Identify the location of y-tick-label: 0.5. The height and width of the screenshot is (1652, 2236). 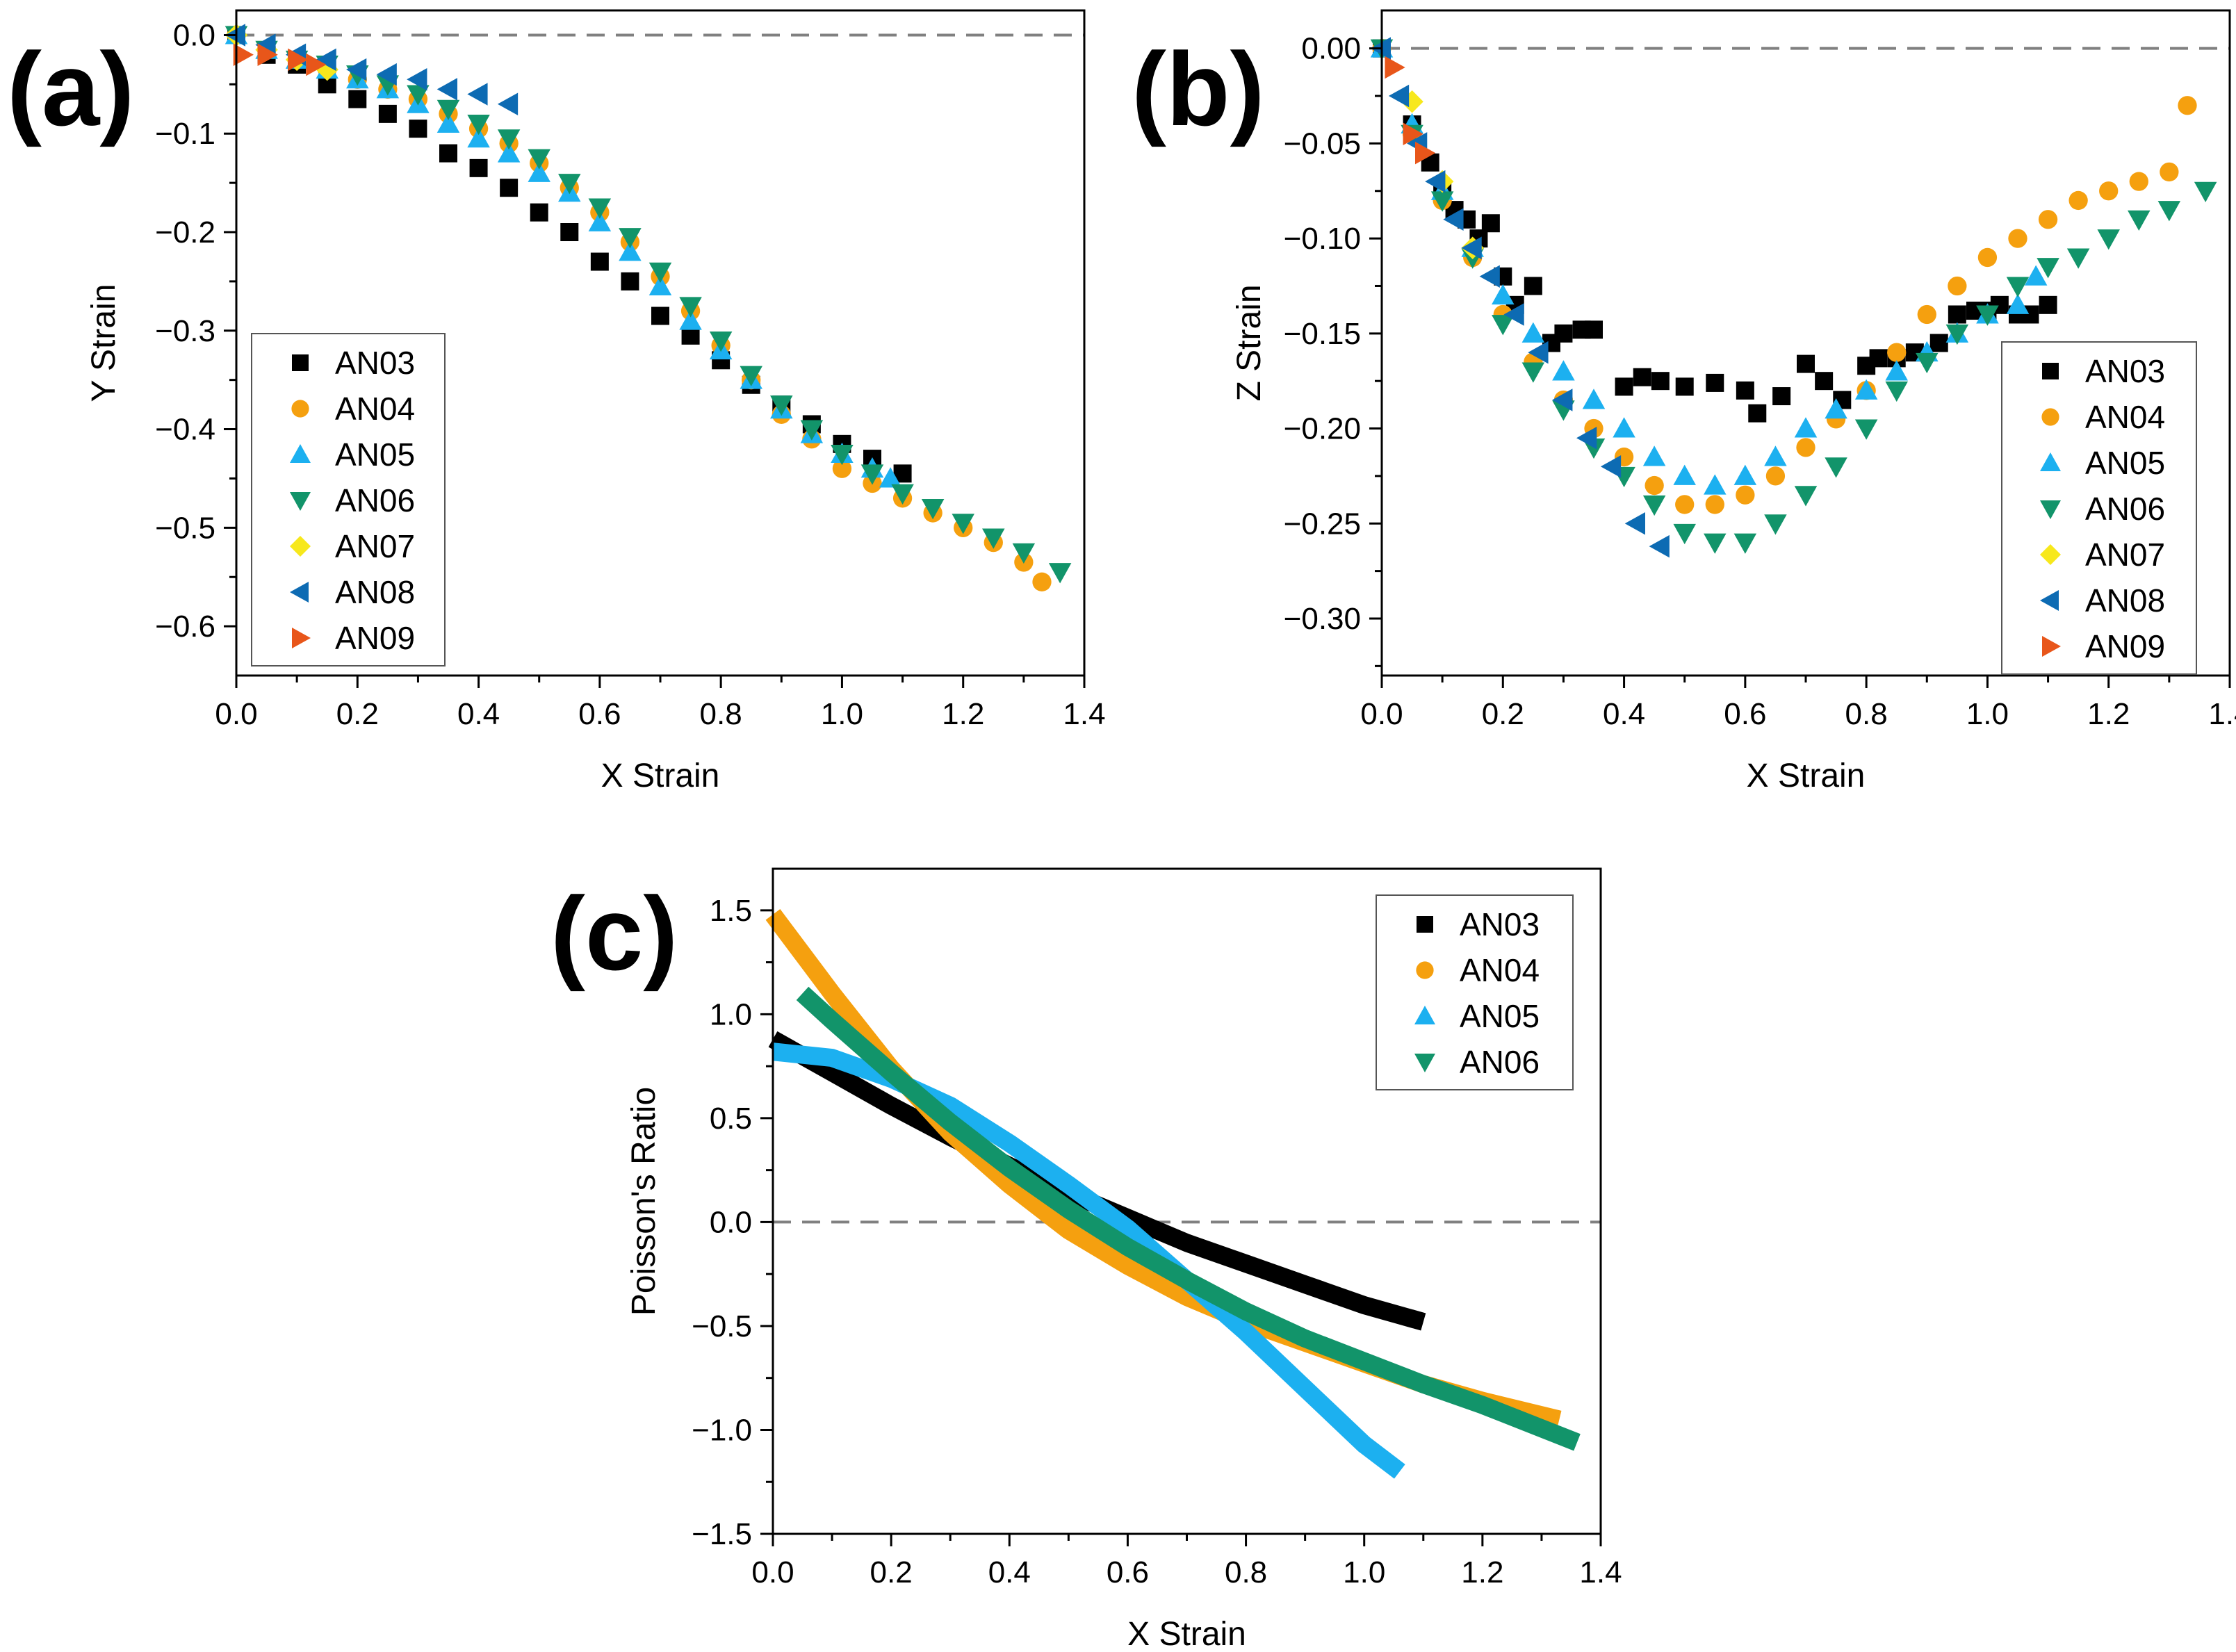
(731, 1119).